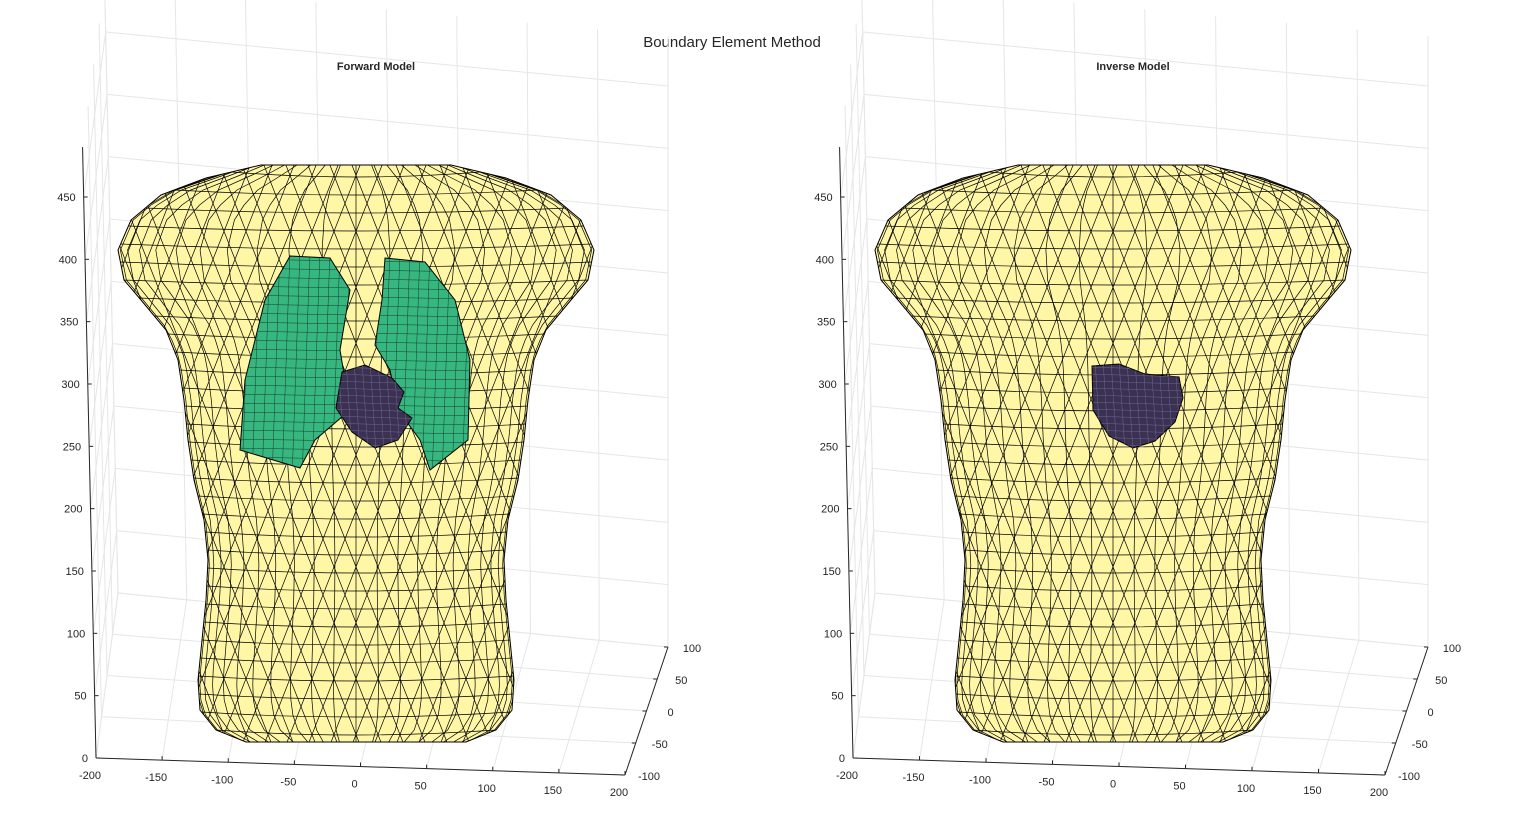 The height and width of the screenshot is (831, 1528). I want to click on figure-title: Boundary Element Method, so click(732, 42).